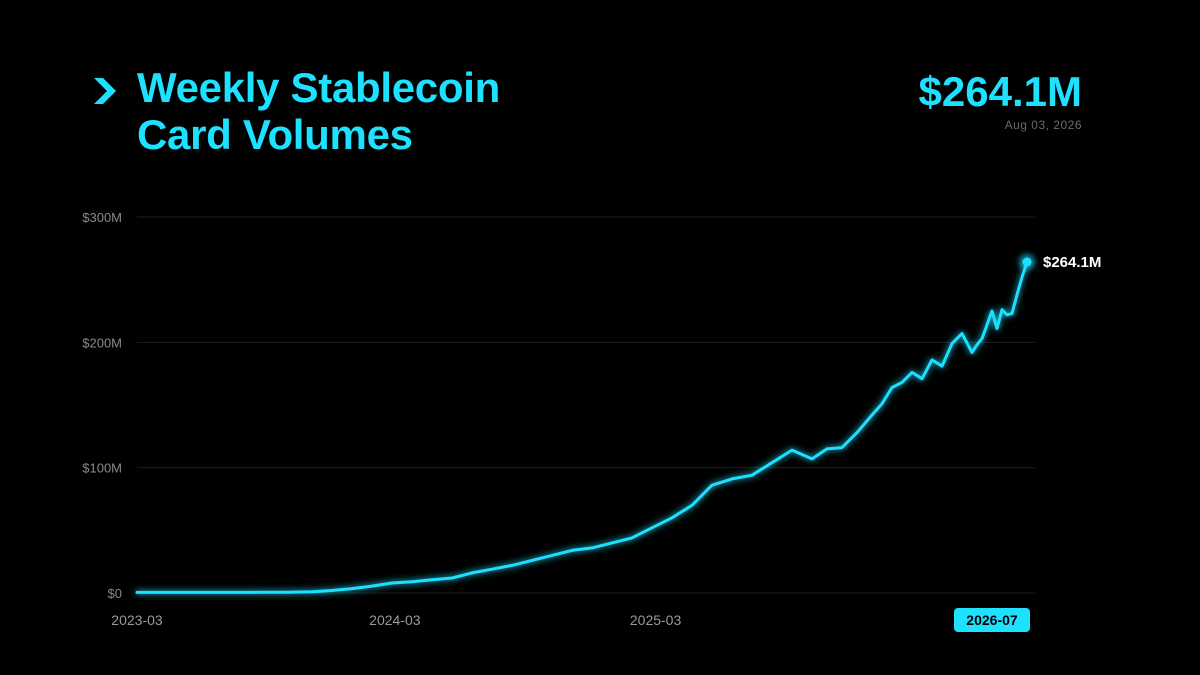  I want to click on x-tick-highlight-badge, so click(992, 620).